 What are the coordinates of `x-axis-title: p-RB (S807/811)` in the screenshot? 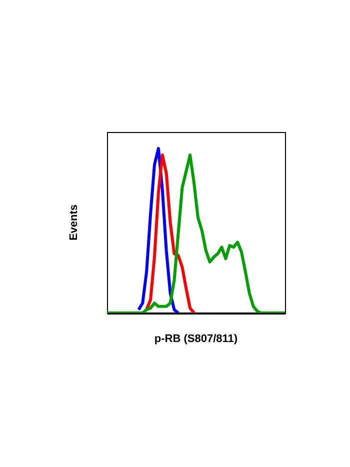 It's located at (196, 339).